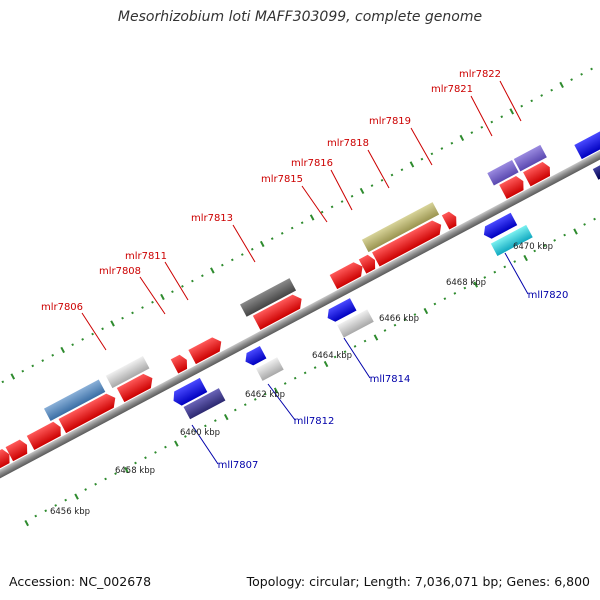 This screenshot has height=600, width=600. I want to click on gene-mlr7813-red, so click(279, 311).